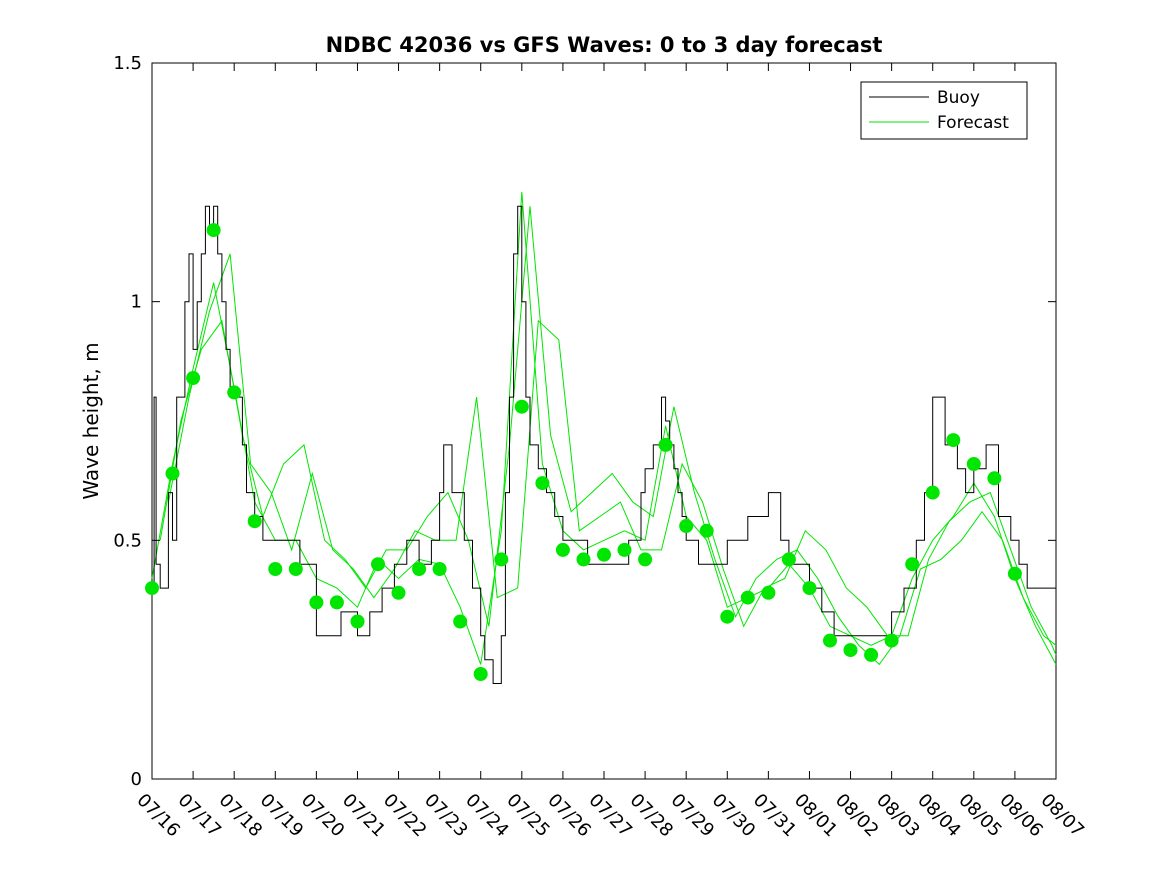 This screenshot has height=875, width=1167. I want to click on y-tick-label: 1.5, so click(127, 63).